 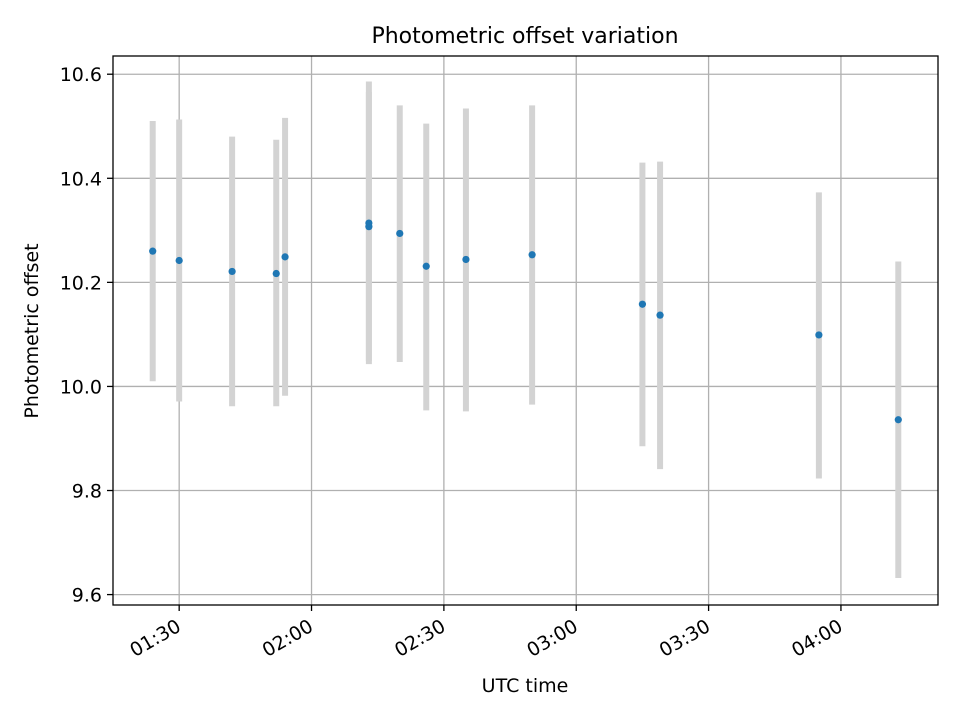 I want to click on y-tick-label: 9.6, so click(x=87, y=596).